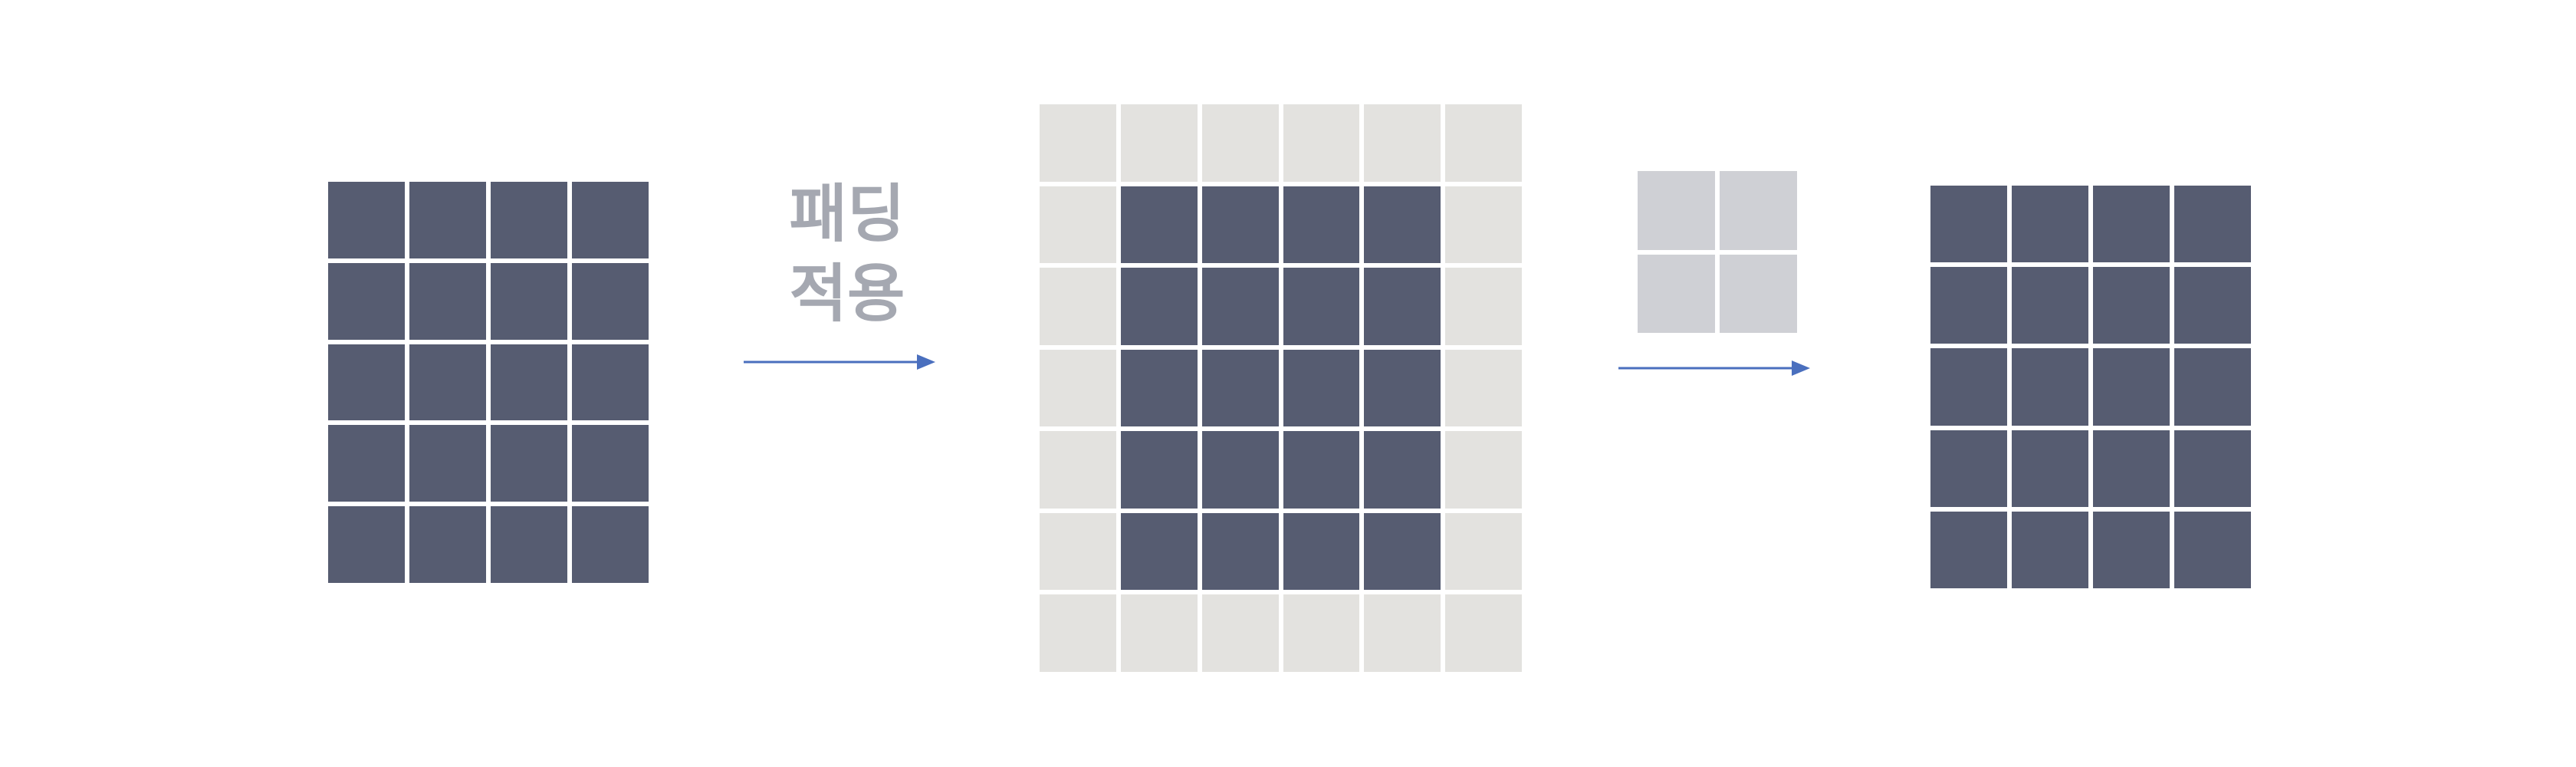 The height and width of the screenshot is (767, 2576). I want to click on output-grid, so click(2090, 387).